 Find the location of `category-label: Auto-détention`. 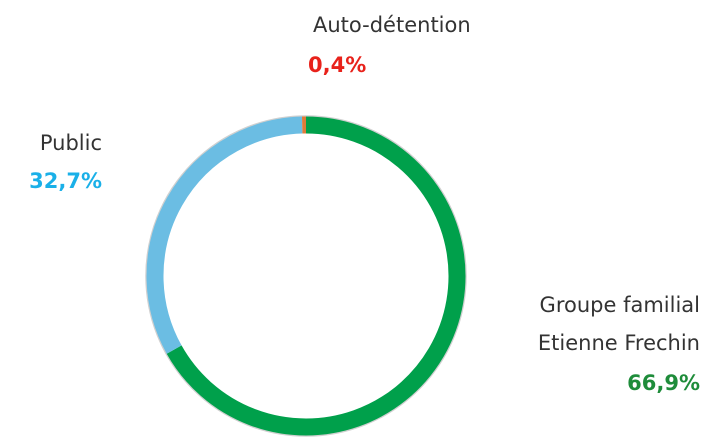

category-label: Auto-détention is located at coordinates (392, 25).